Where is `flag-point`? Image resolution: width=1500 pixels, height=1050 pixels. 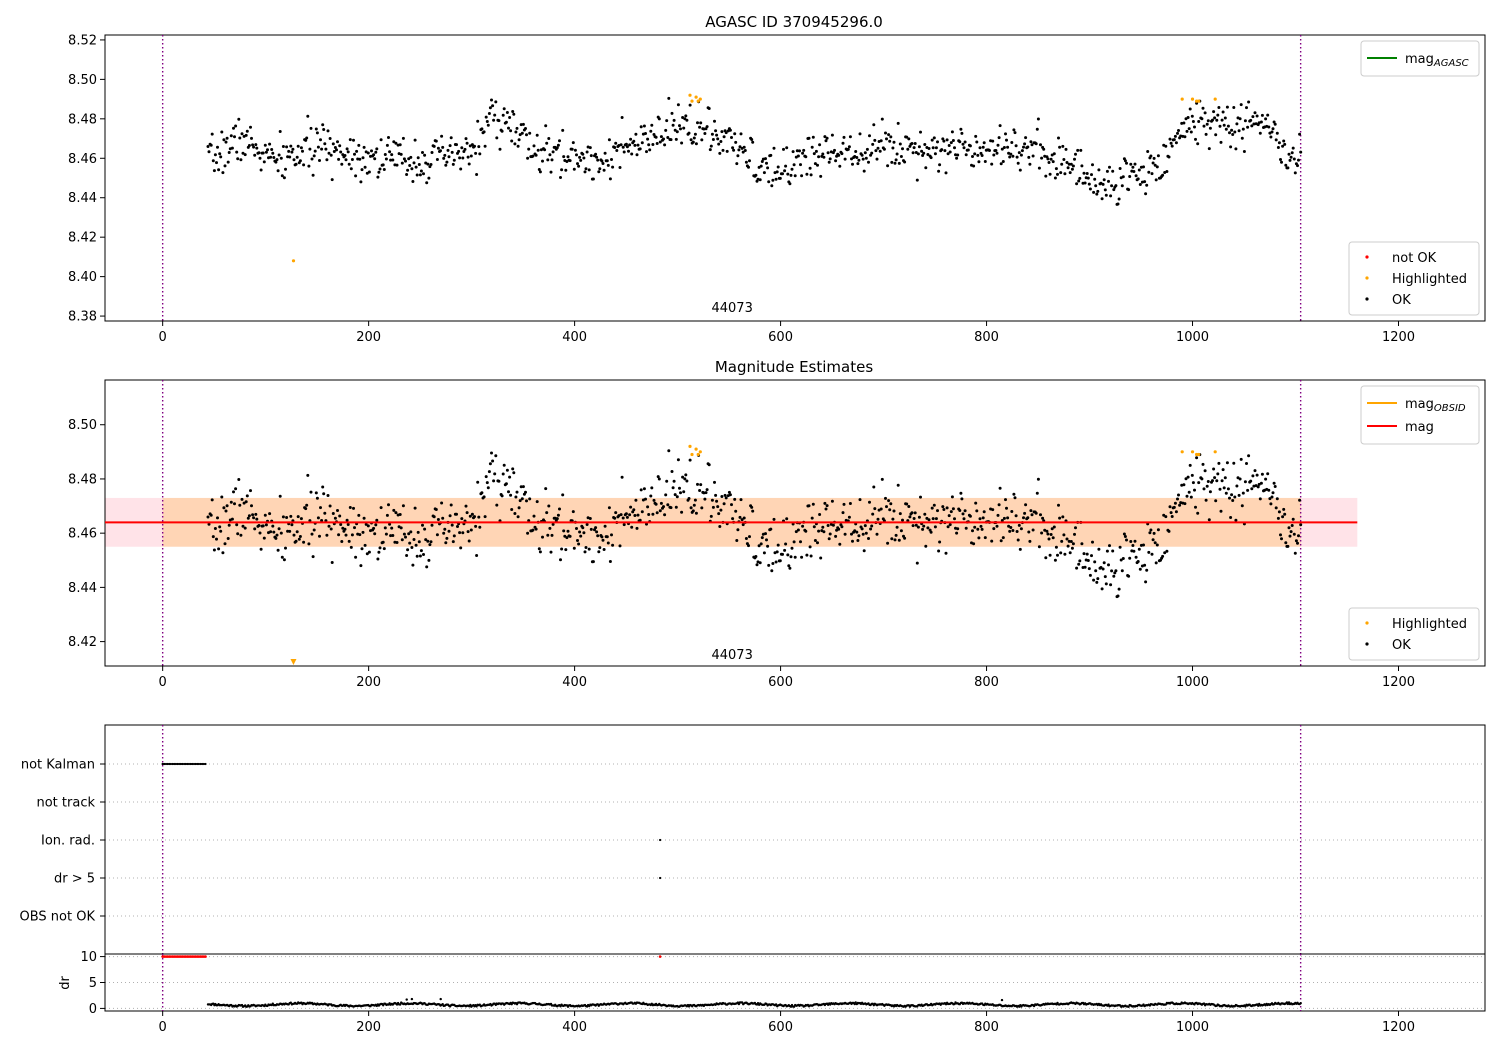
flag-point is located at coordinates (182, 764).